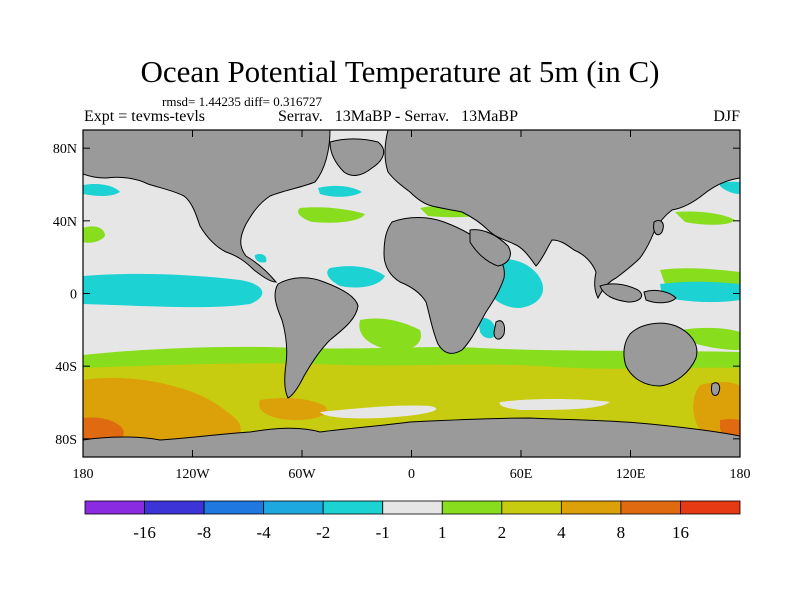 This screenshot has height=600, width=800. Describe the element at coordinates (101, 189) in the screenshot. I see `north-pacific-cool-patch` at that location.